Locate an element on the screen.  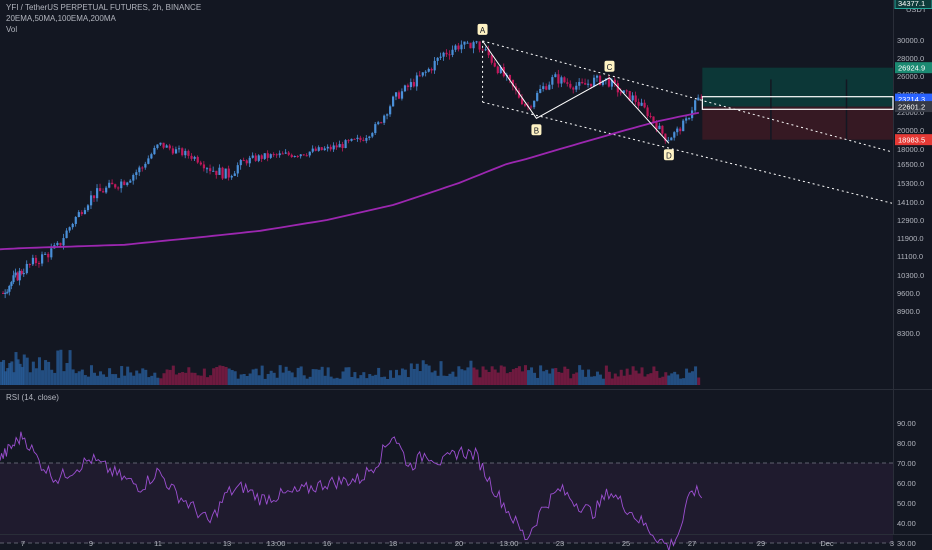
point-label-b: B is located at coordinates (536, 130).